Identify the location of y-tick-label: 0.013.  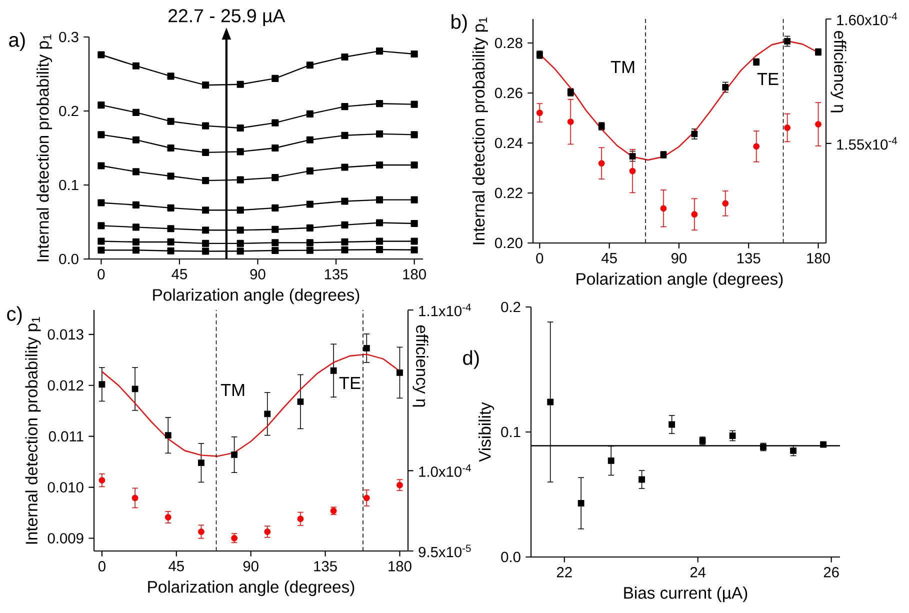
(66, 334).